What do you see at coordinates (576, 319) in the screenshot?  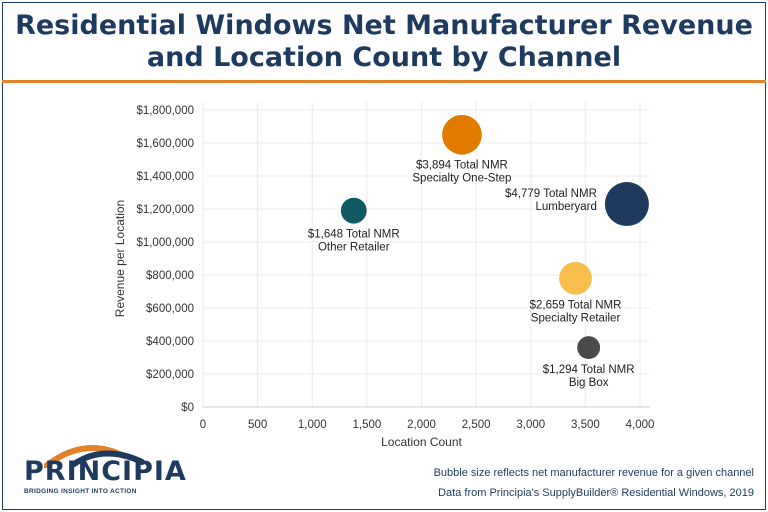 I see `bubble-channel-label: Specialty Retailer` at bounding box center [576, 319].